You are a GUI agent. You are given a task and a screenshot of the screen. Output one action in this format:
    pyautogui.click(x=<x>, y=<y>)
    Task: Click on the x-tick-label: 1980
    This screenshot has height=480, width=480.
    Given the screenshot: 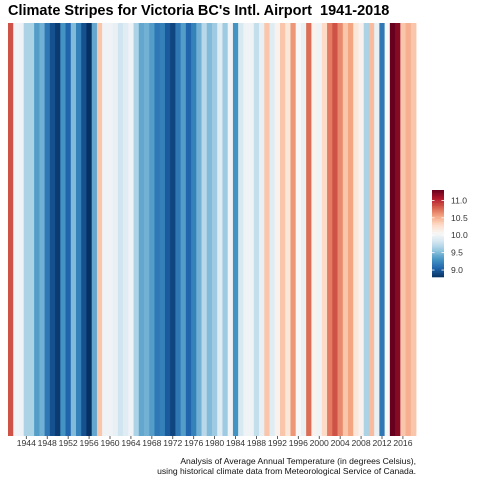 What is the action you would take?
    pyautogui.click(x=214, y=443)
    